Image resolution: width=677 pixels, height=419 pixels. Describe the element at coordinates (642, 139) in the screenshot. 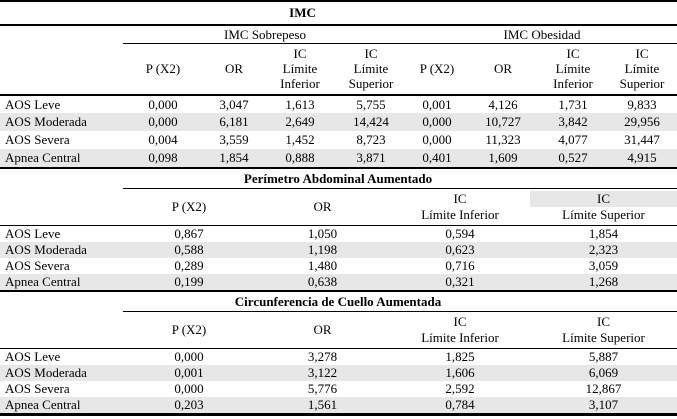

I see `cell-value: 31,447` at that location.